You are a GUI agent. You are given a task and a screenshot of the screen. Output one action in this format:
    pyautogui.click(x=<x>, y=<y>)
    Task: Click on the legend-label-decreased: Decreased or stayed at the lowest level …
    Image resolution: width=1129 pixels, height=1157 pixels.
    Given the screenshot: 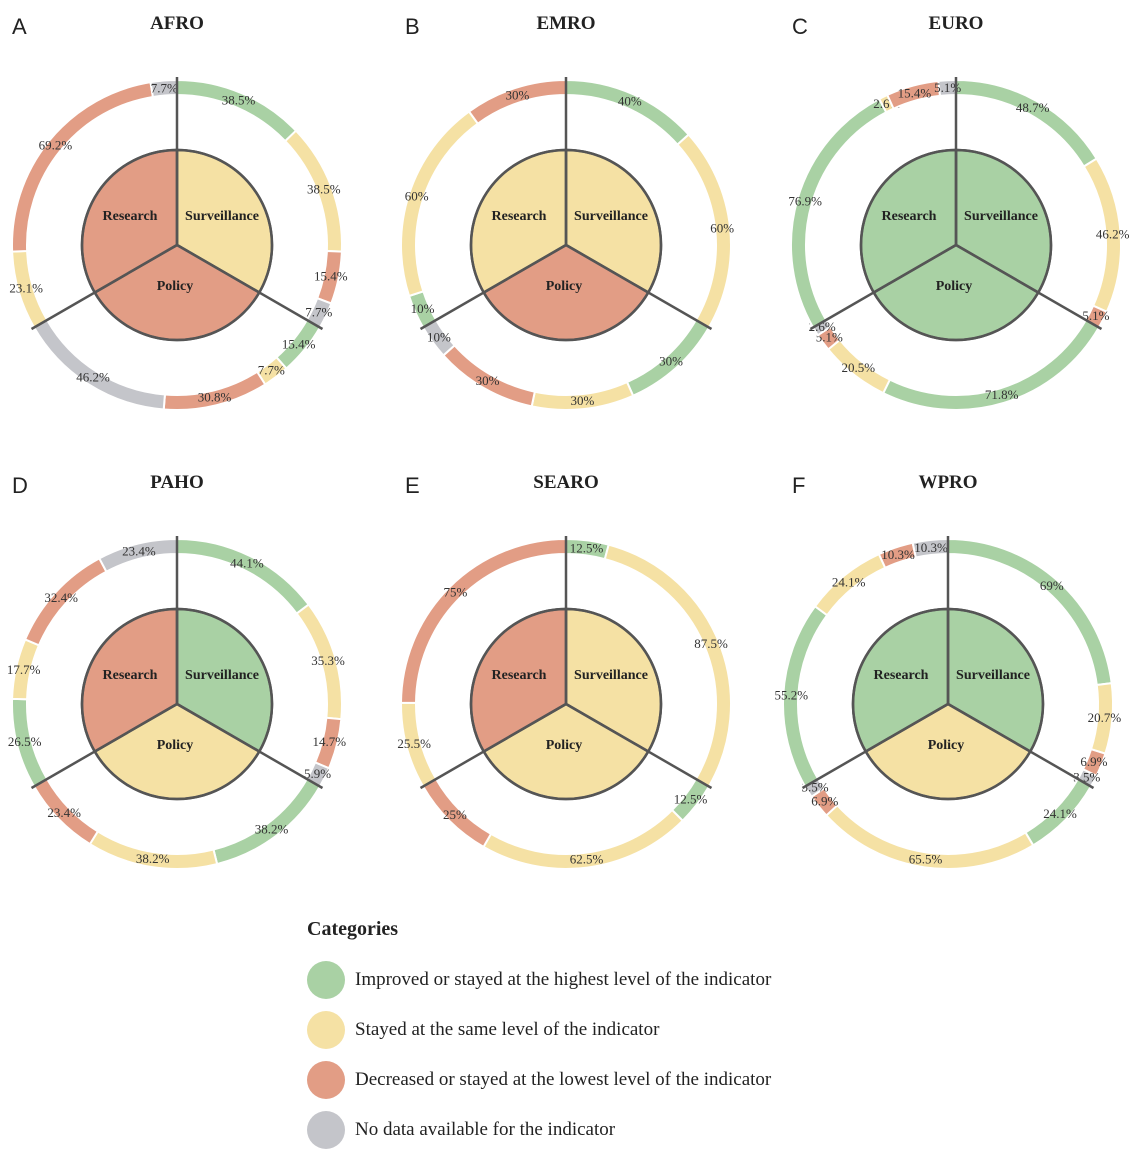 What is the action you would take?
    pyautogui.click(x=563, y=1079)
    